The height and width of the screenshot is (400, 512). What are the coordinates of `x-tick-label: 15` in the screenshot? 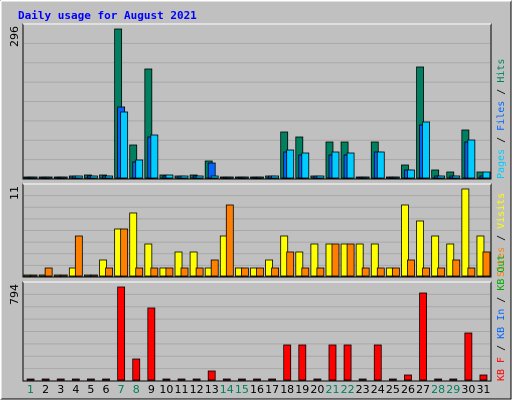 It's located at (242, 389).